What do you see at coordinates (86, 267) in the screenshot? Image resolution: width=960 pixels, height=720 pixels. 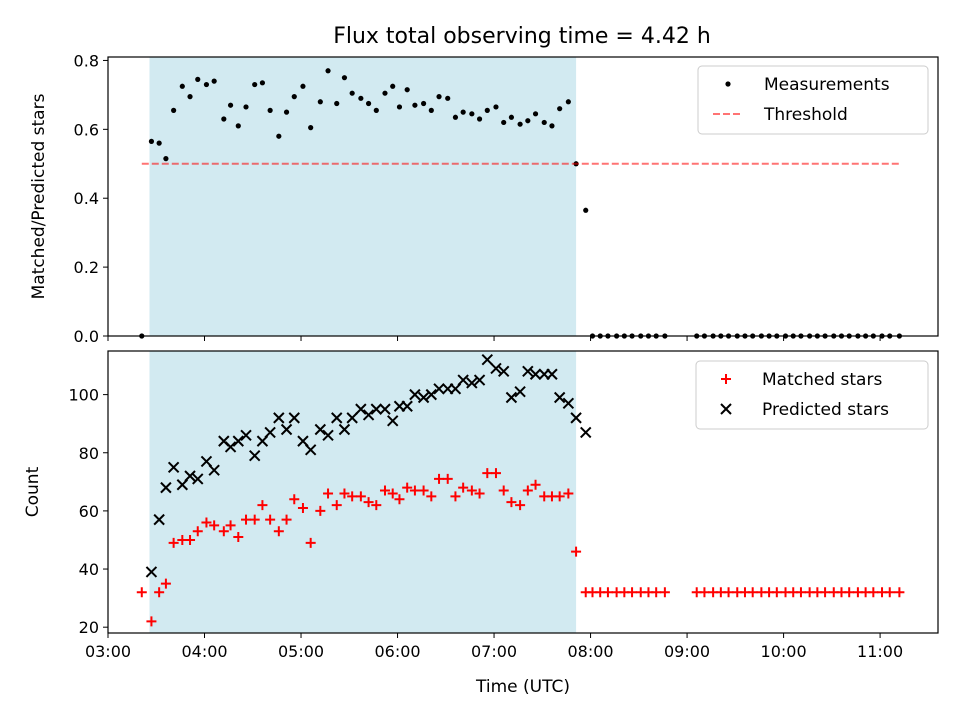 I see `y-tick-label: 0.2` at bounding box center [86, 267].